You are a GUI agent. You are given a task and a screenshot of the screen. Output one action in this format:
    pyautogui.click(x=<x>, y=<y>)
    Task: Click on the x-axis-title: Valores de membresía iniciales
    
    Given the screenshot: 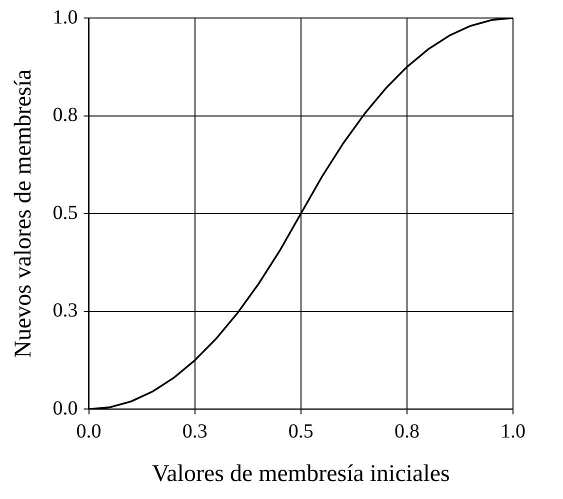 What is the action you would take?
    pyautogui.click(x=301, y=473)
    